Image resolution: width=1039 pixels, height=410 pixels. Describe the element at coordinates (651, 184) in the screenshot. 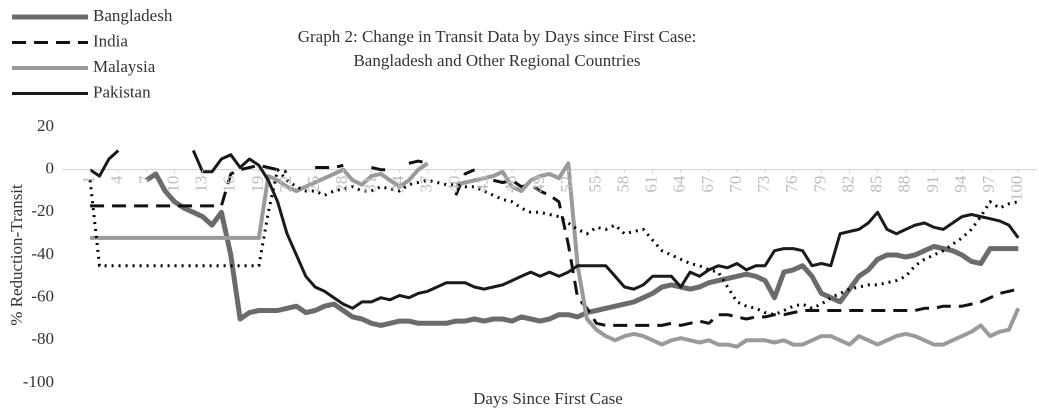

I see `x-tick-label: 61` at that location.